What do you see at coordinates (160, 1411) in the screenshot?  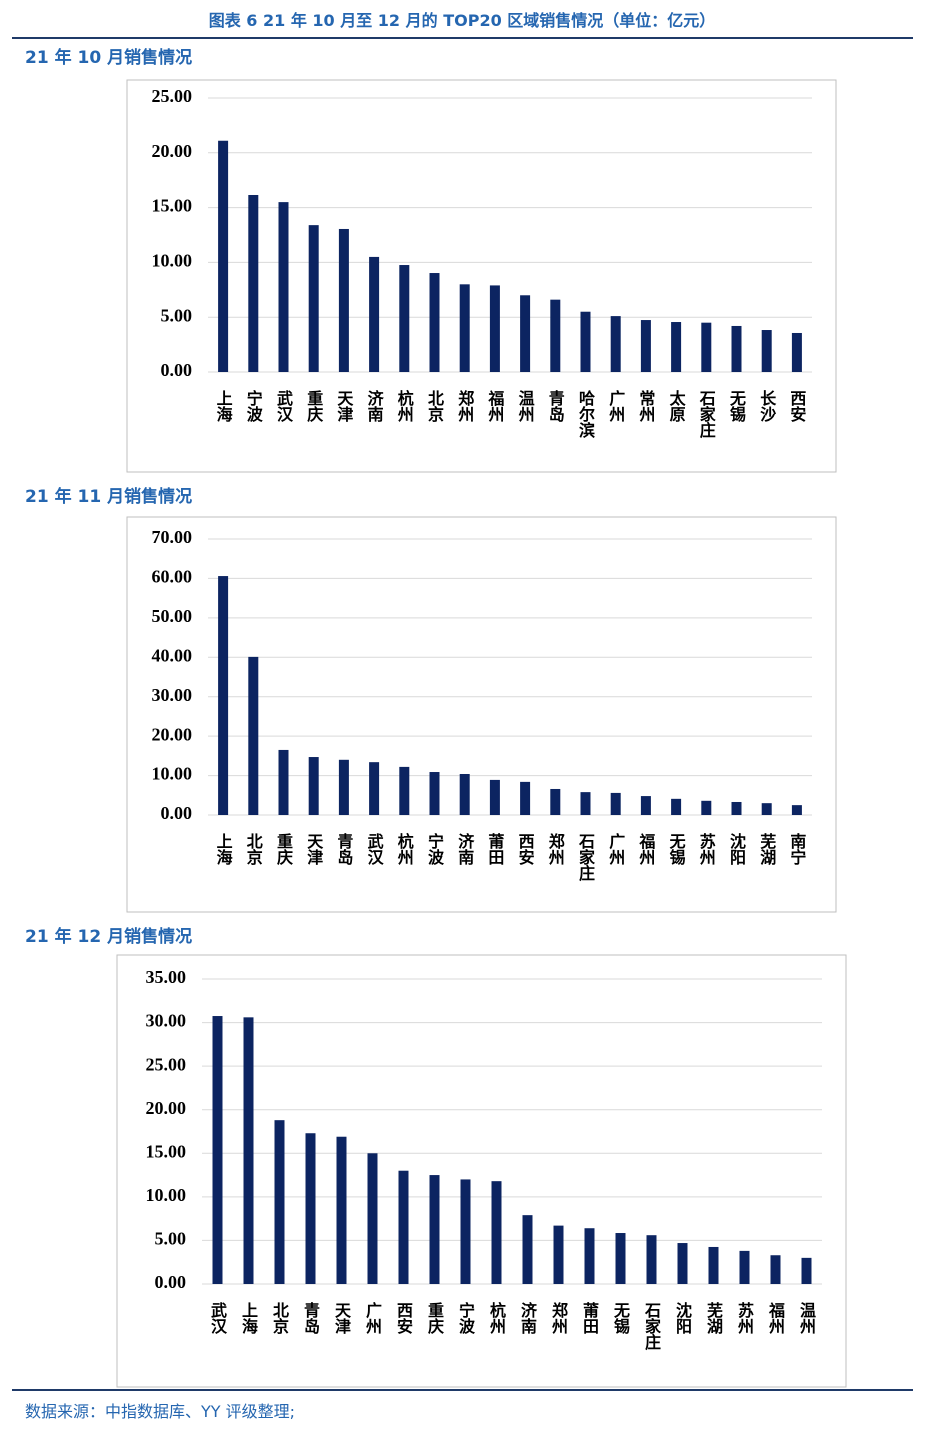 I see `source: 数据来源：中指数据库、YY 评级整理;` at bounding box center [160, 1411].